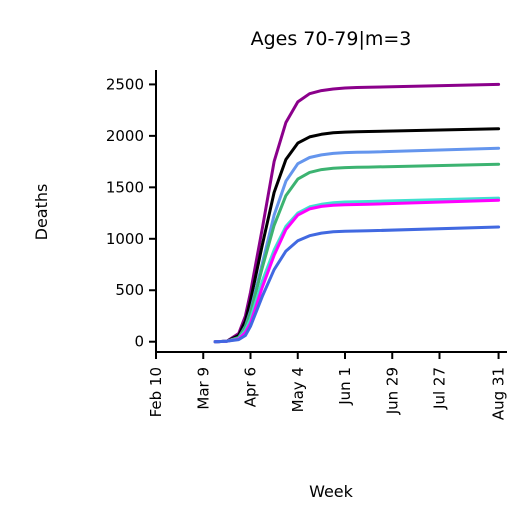 This screenshot has height=531, width=531. Describe the element at coordinates (129, 290) in the screenshot. I see `y-tick-label: 500` at that location.